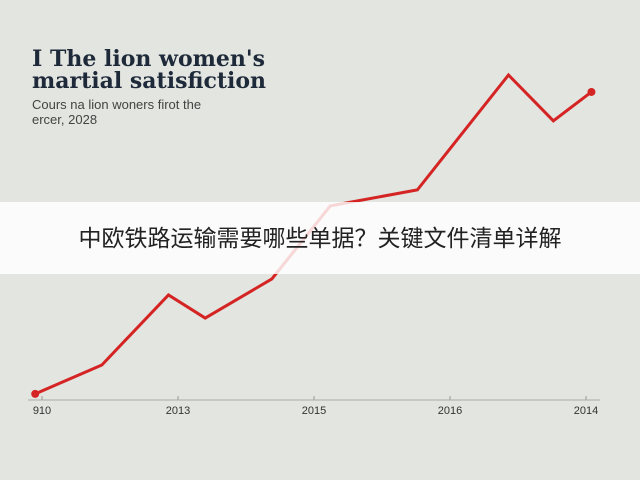 The width and height of the screenshot is (640, 480). I want to click on x-tick-label: 2016, so click(450, 411).